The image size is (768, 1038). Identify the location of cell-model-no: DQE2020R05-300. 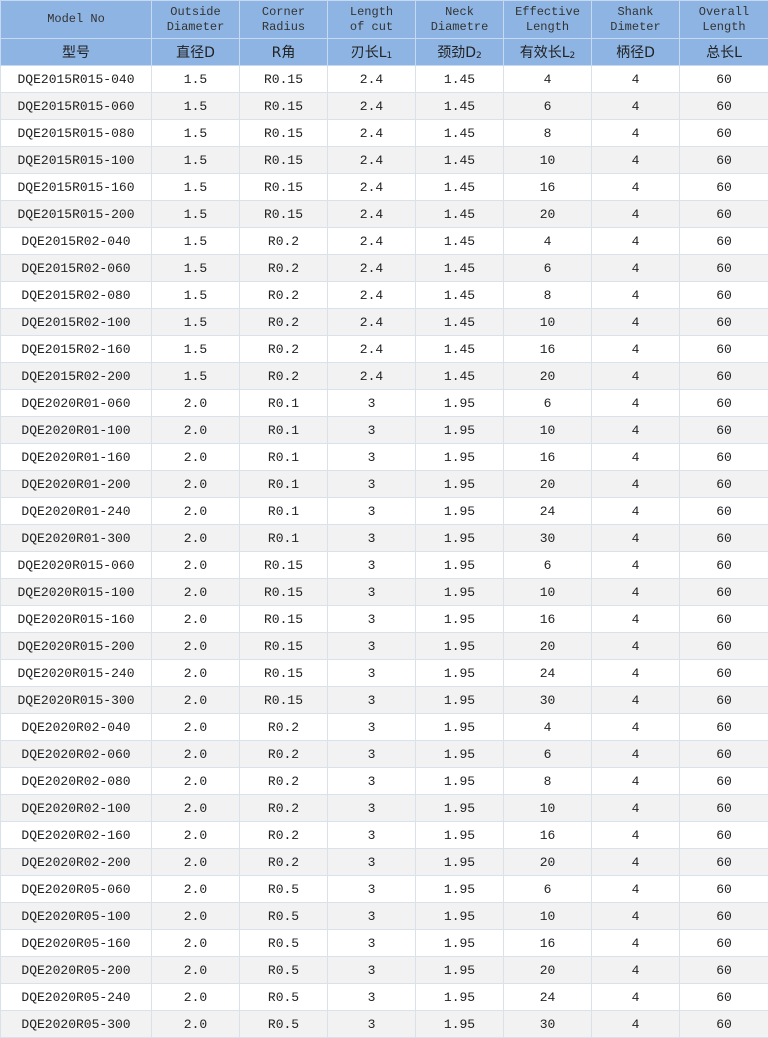
(76, 1024).